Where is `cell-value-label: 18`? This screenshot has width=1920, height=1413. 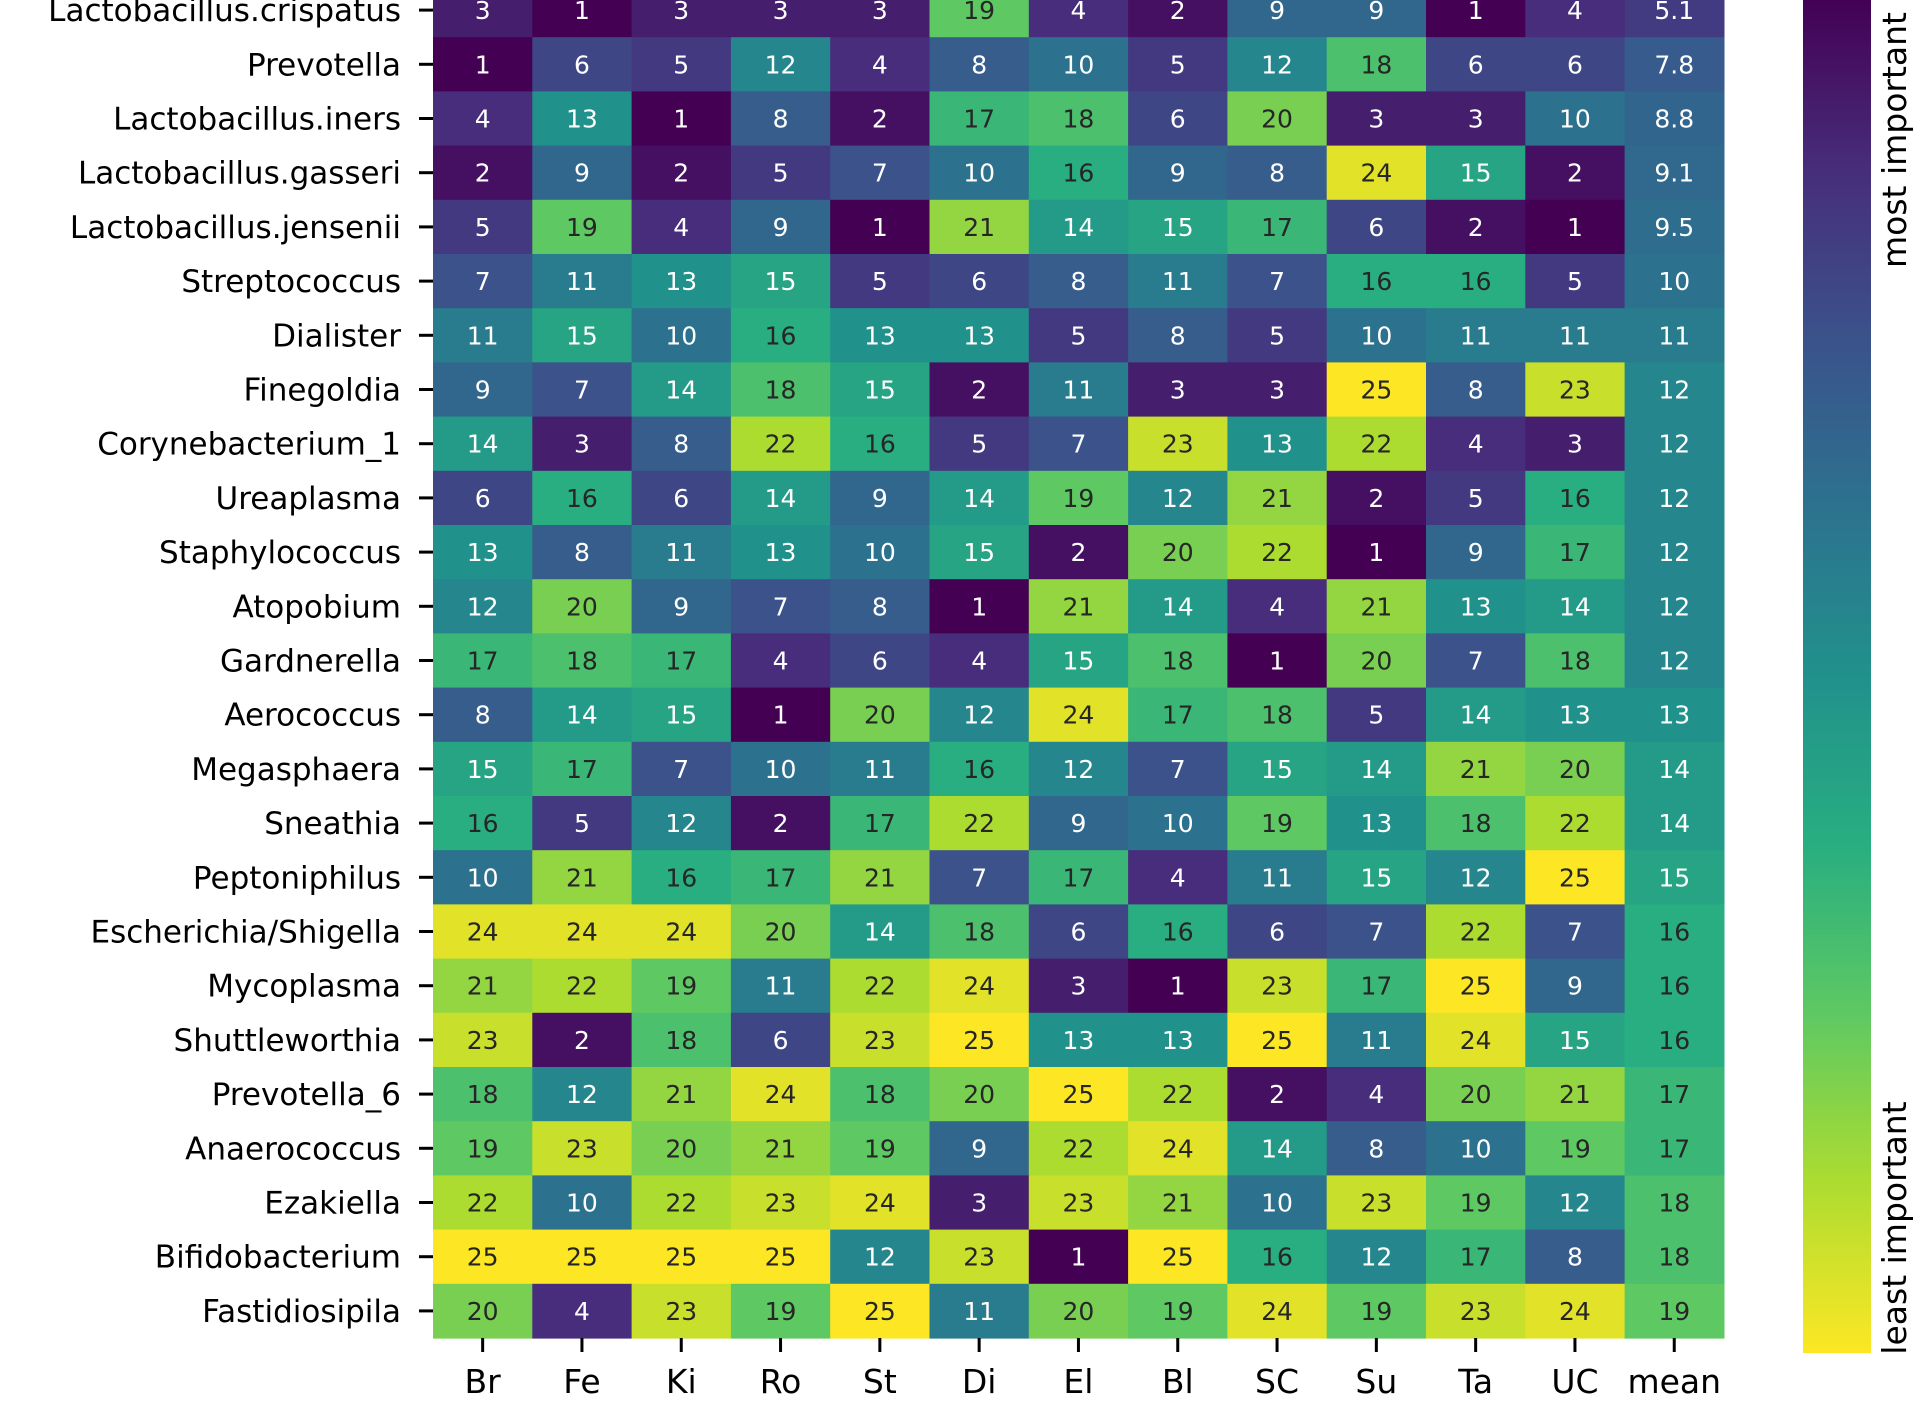 cell-value-label: 18 is located at coordinates (1178, 661).